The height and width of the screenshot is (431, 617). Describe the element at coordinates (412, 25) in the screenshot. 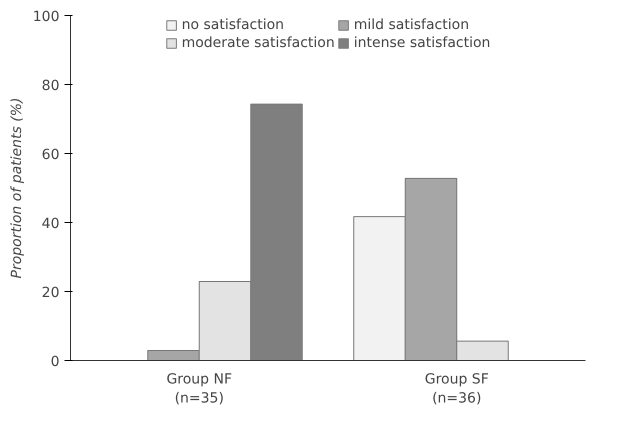

I see `legend-label: mild satisfaction` at that location.